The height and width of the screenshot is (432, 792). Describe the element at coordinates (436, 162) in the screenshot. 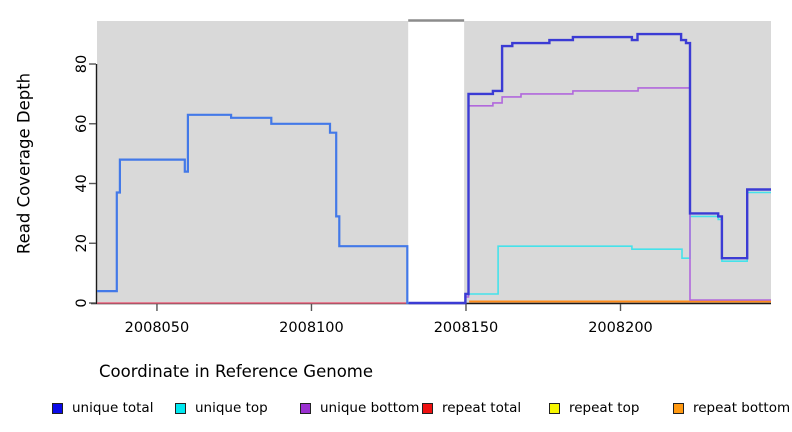

I see `no-coverage-gap-band` at that location.